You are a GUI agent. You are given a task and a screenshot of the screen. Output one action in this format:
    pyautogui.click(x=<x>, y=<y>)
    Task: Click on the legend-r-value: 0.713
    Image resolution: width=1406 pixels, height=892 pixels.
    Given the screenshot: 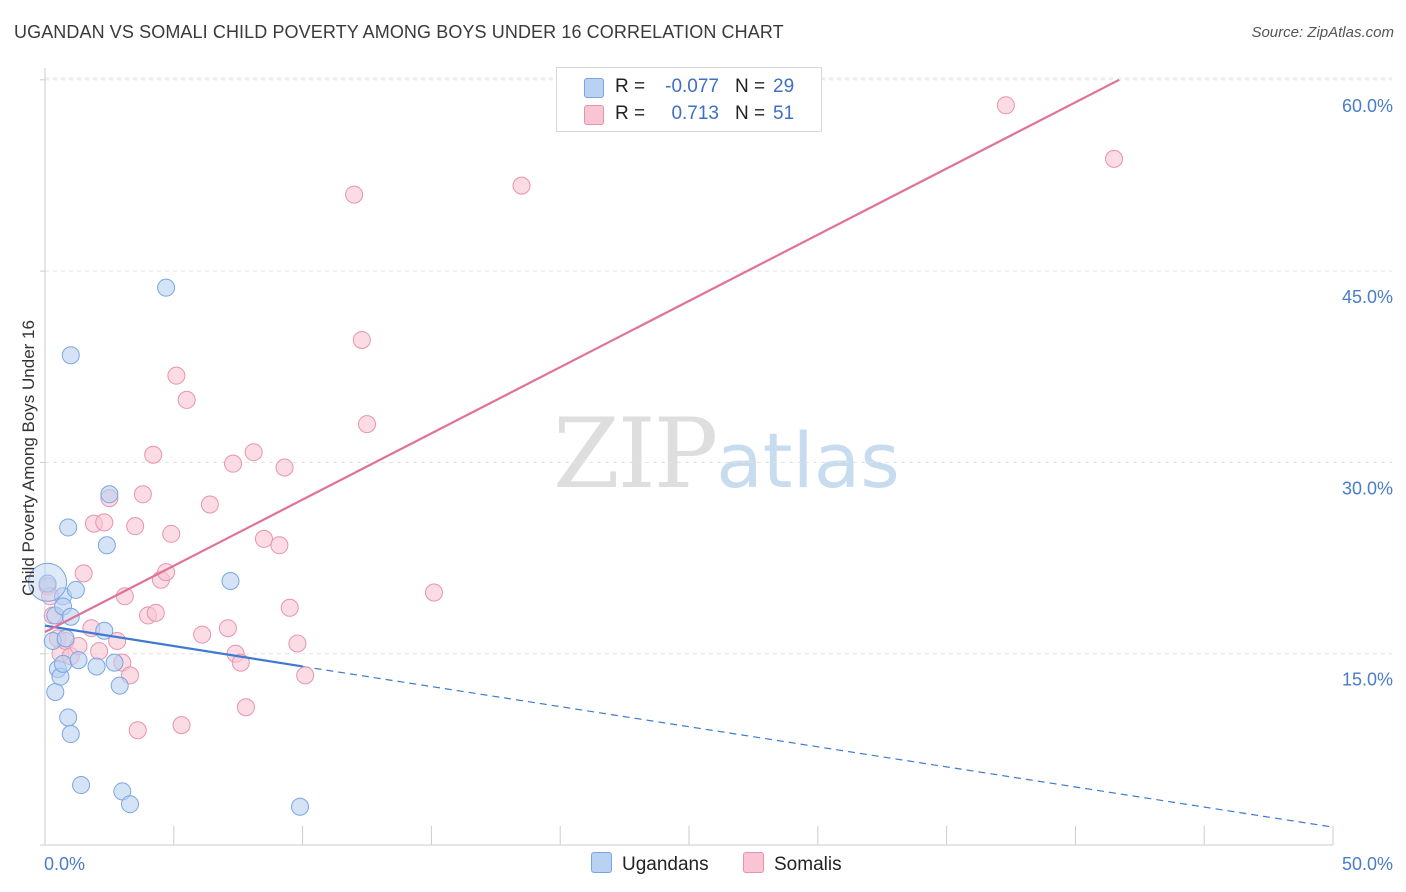 What is the action you would take?
    pyautogui.click(x=695, y=113)
    